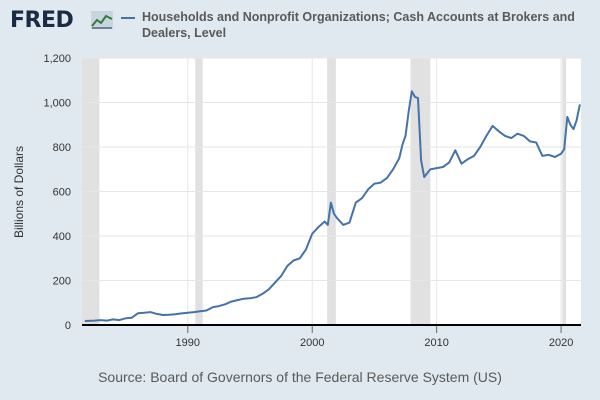  What do you see at coordinates (561, 343) in the screenshot?
I see `x-tick-label: 2020` at bounding box center [561, 343].